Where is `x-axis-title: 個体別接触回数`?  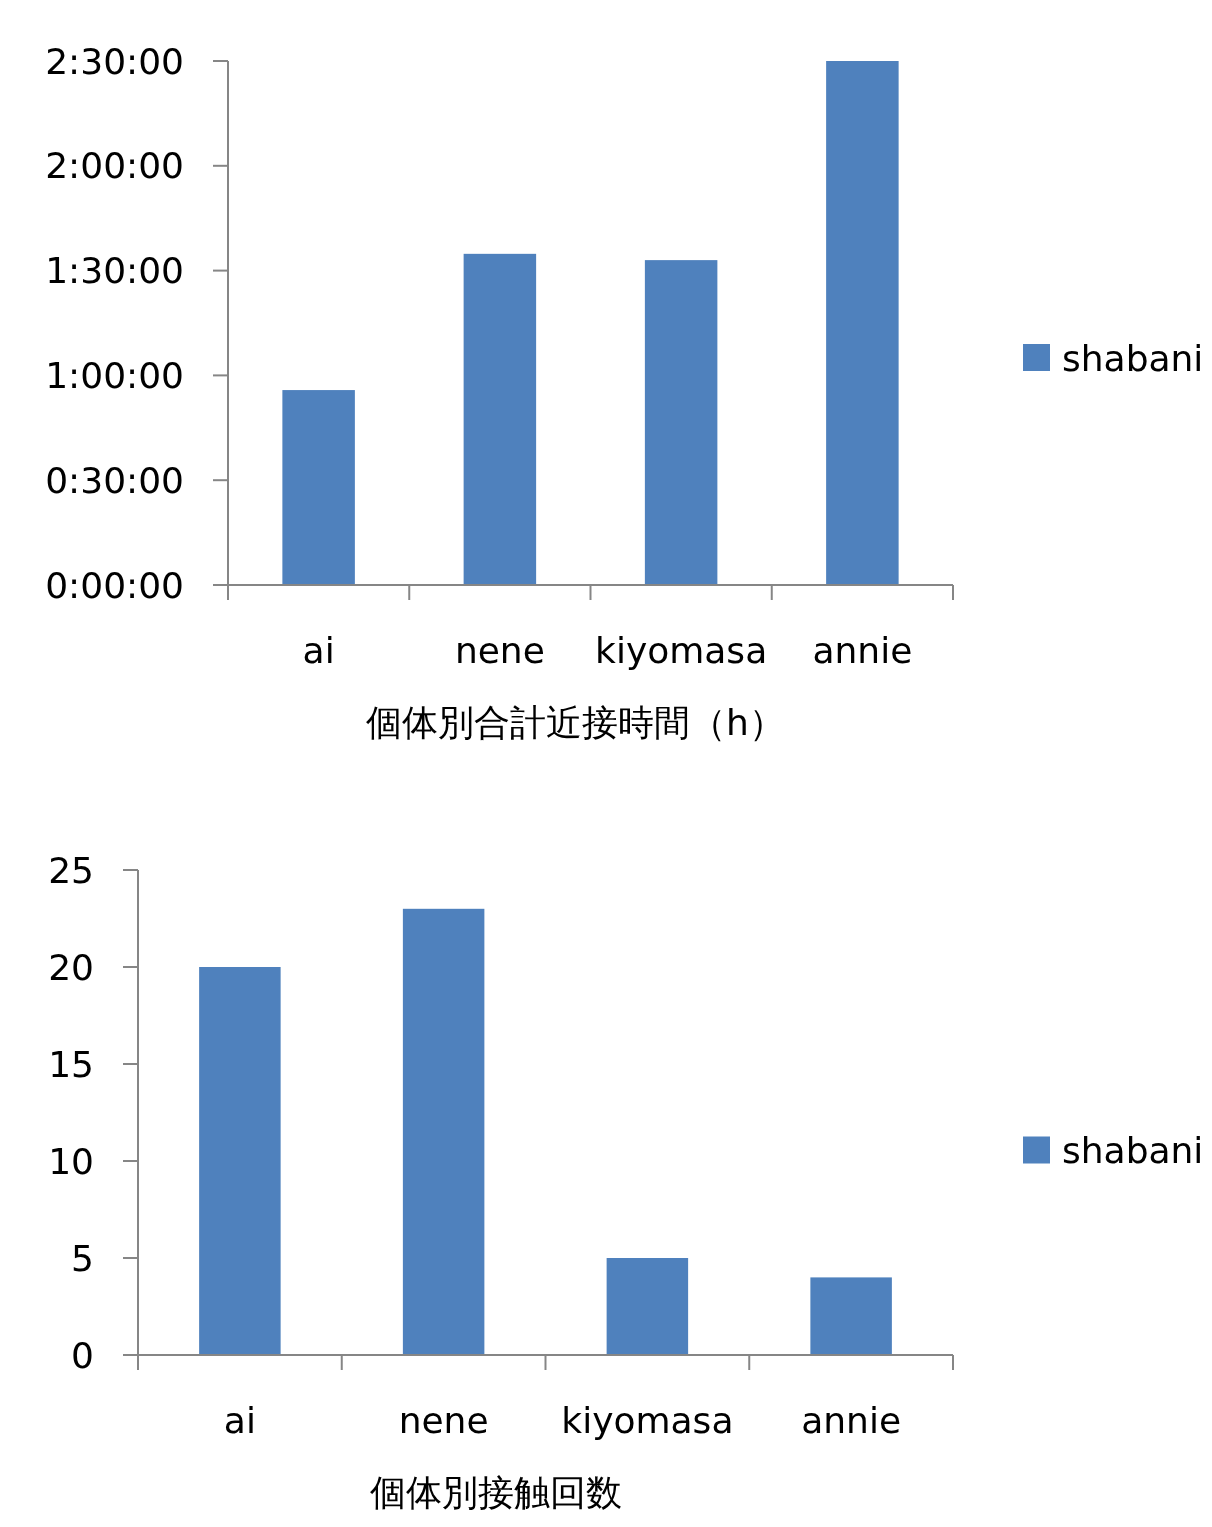
x-axis-title: 個体別接触回数 is located at coordinates (495, 1492).